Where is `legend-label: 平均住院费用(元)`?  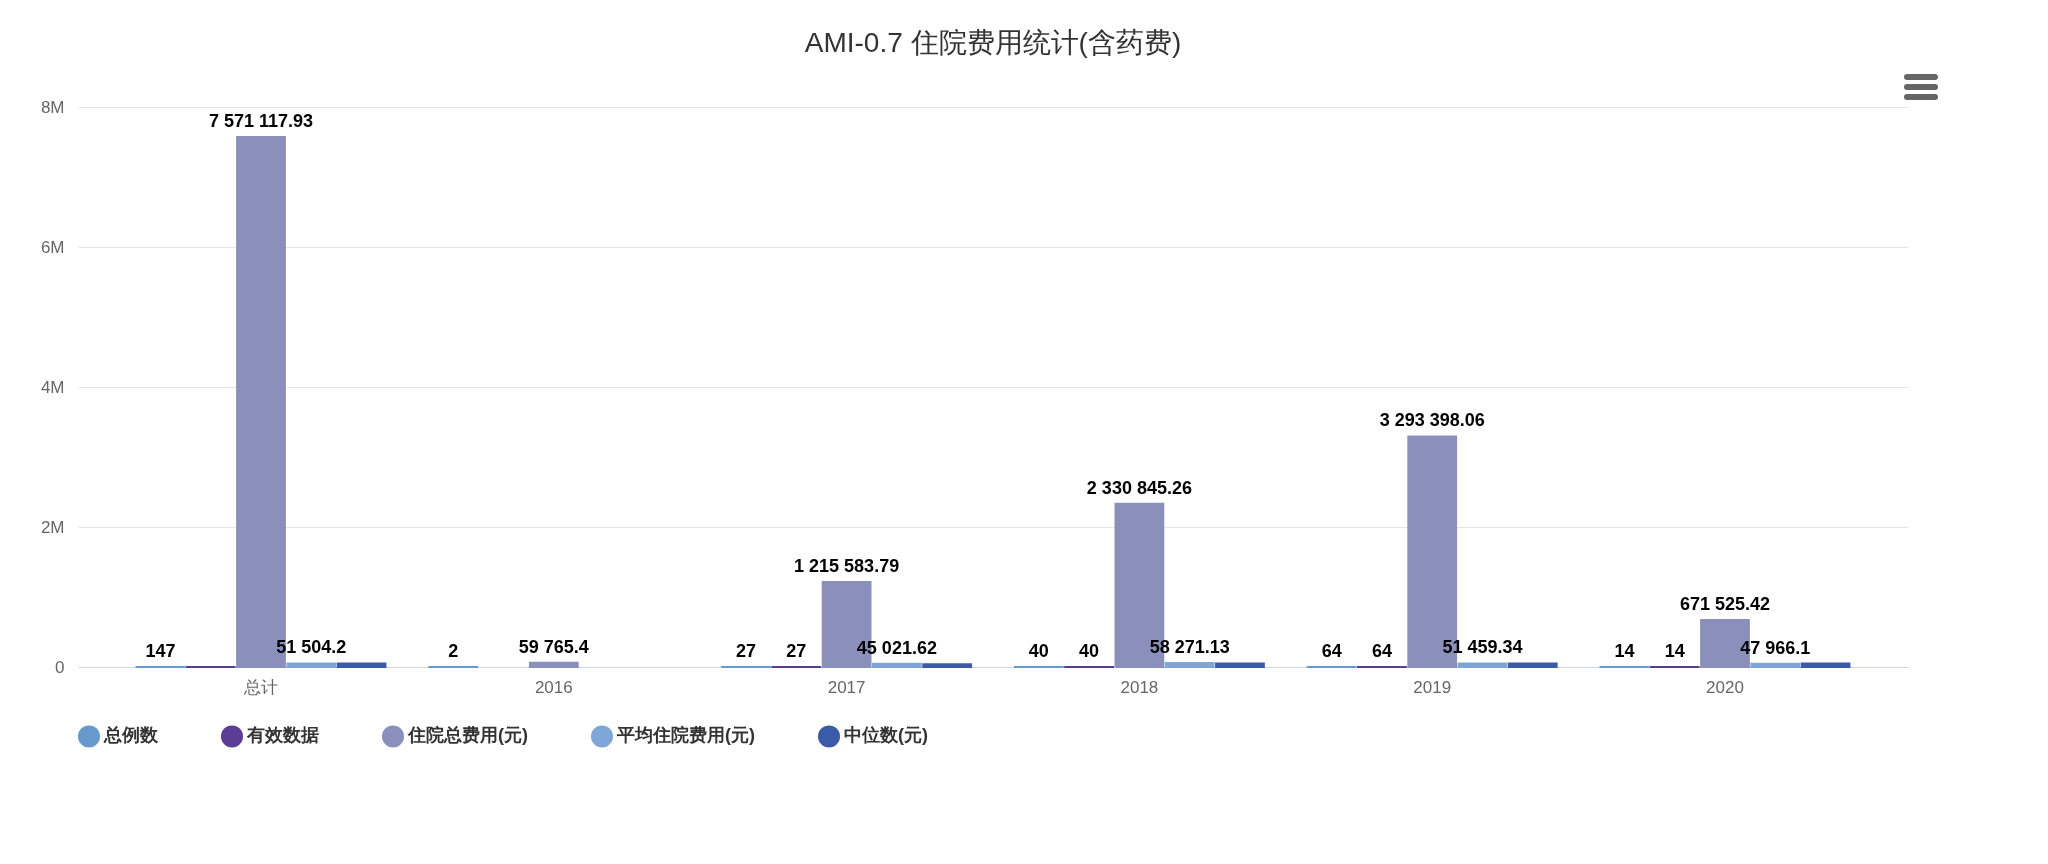 legend-label: 平均住院费用(元) is located at coordinates (685, 735).